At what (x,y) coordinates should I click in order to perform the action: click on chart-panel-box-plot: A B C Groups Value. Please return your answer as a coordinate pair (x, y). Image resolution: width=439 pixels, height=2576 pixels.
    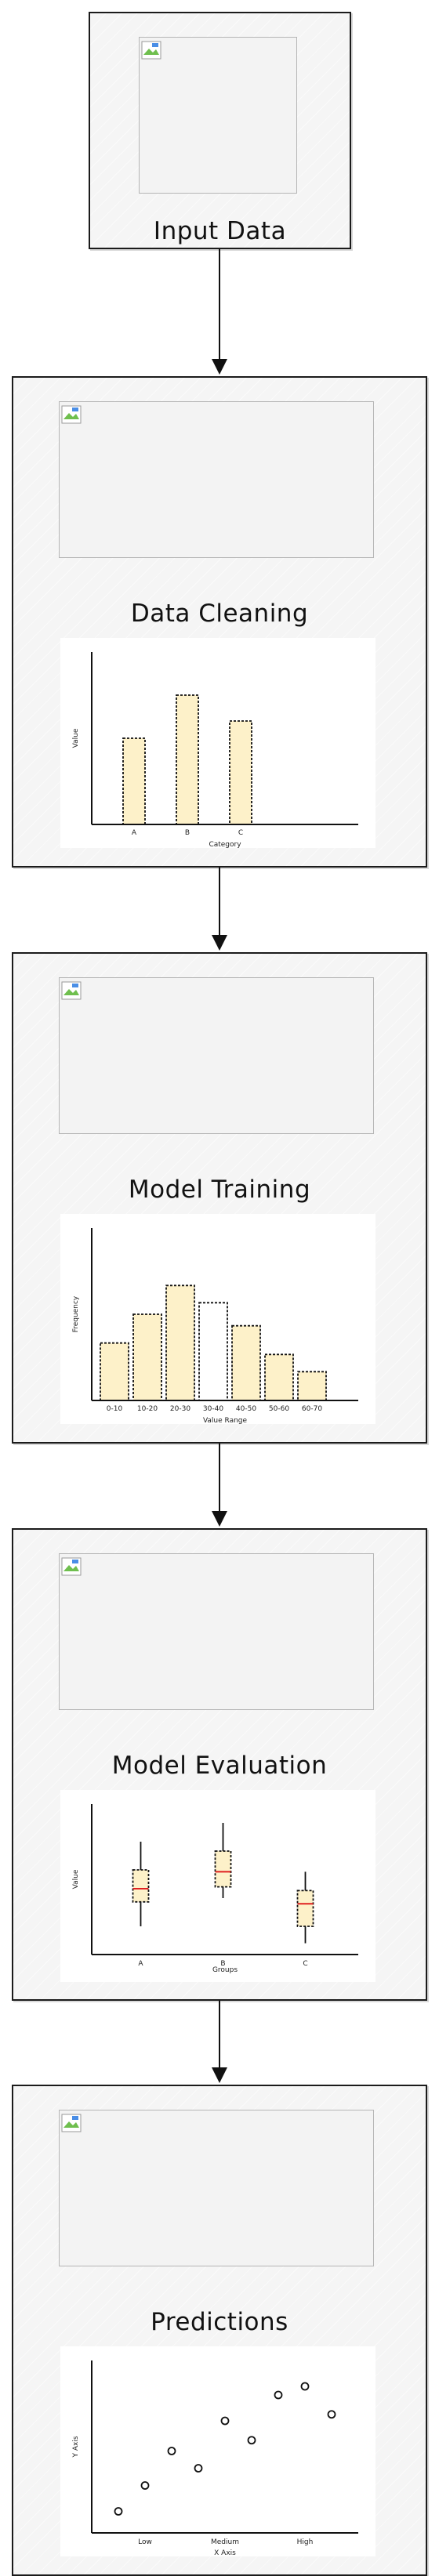
    Looking at the image, I should click on (218, 1886).